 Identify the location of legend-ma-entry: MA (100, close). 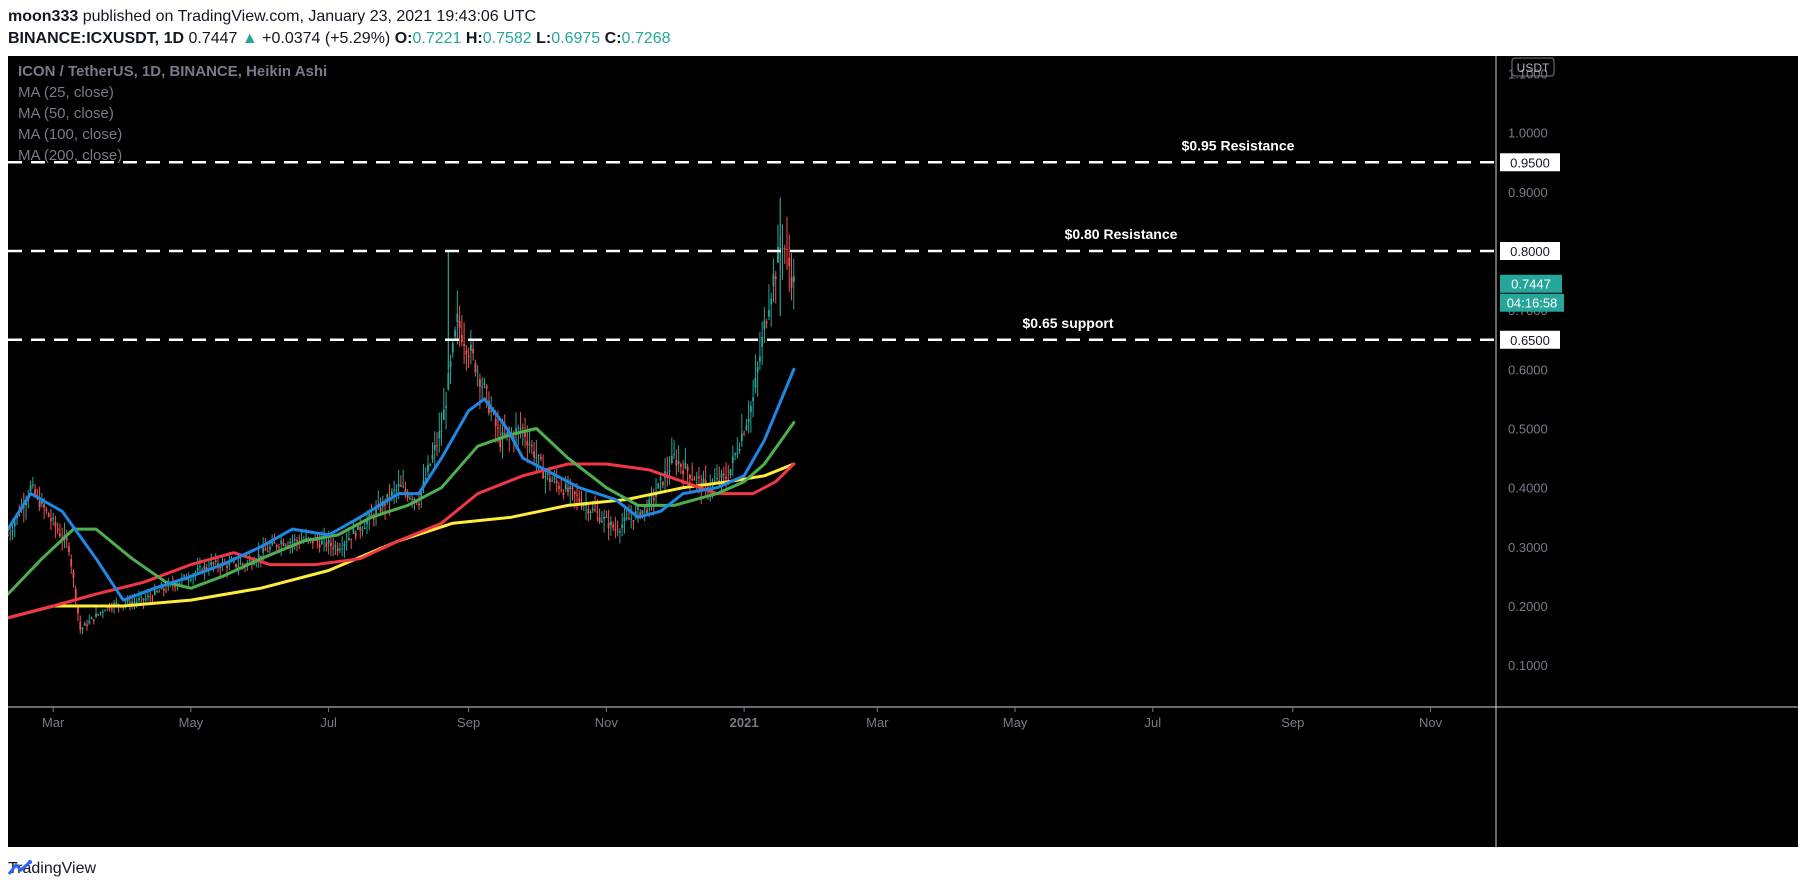
(70, 134).